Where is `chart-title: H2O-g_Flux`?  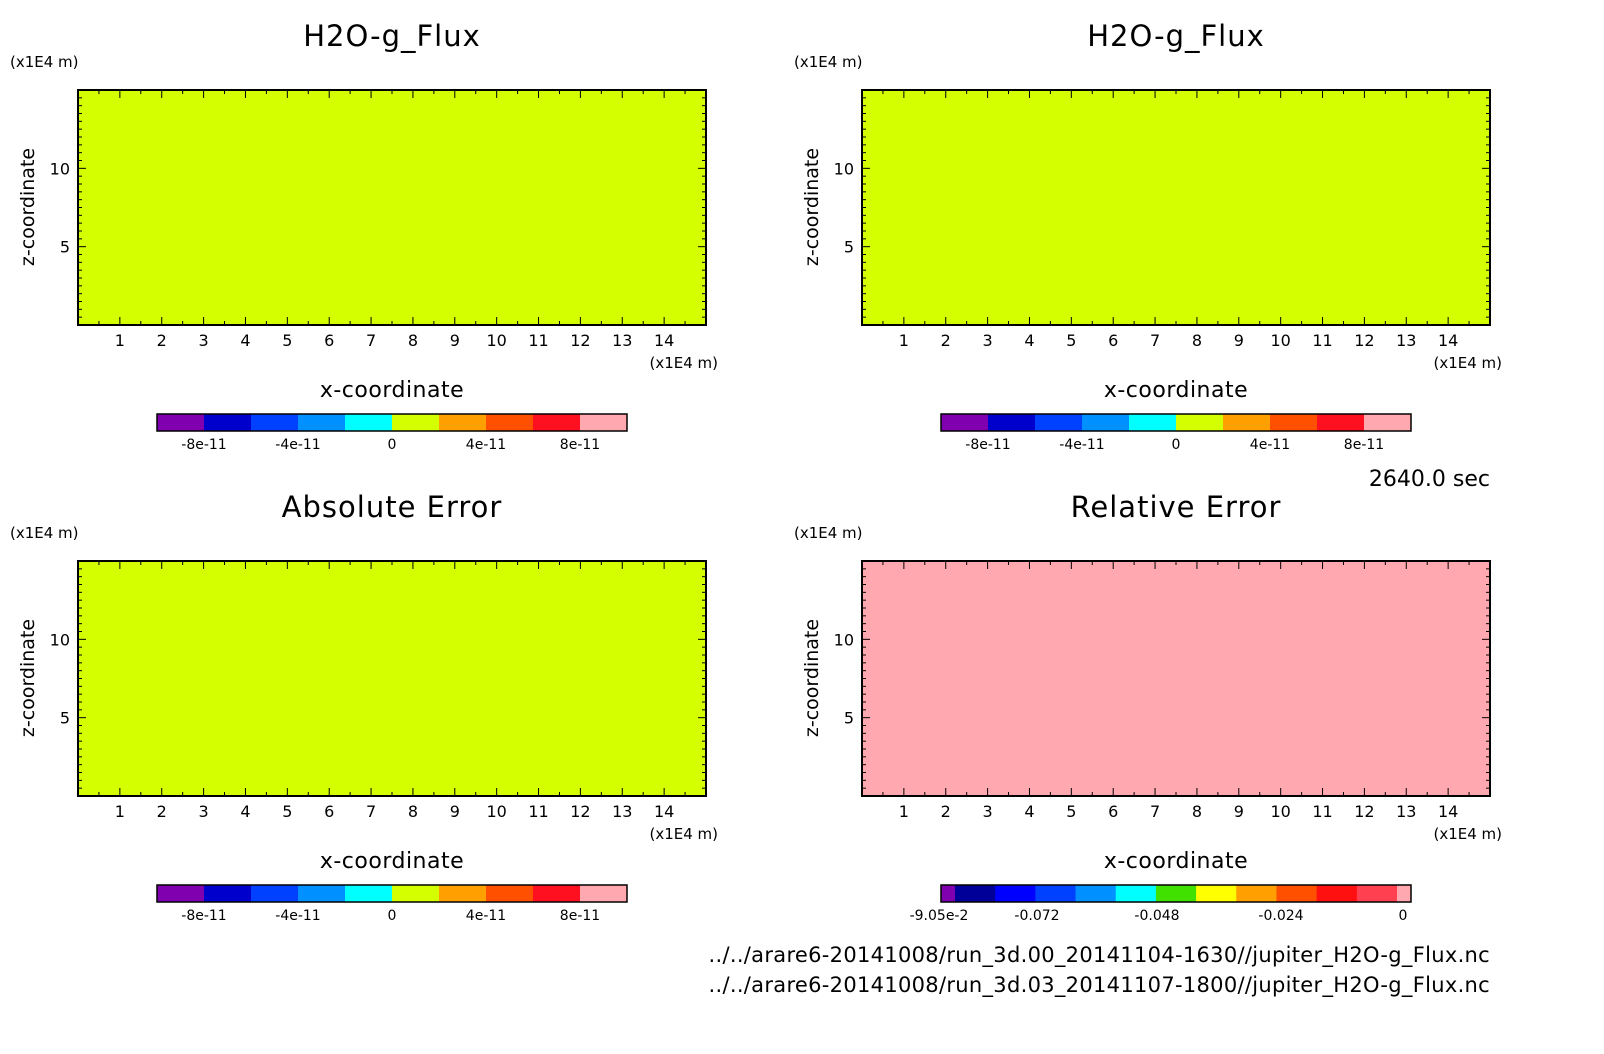 chart-title: H2O-g_Flux is located at coordinates (1176, 36).